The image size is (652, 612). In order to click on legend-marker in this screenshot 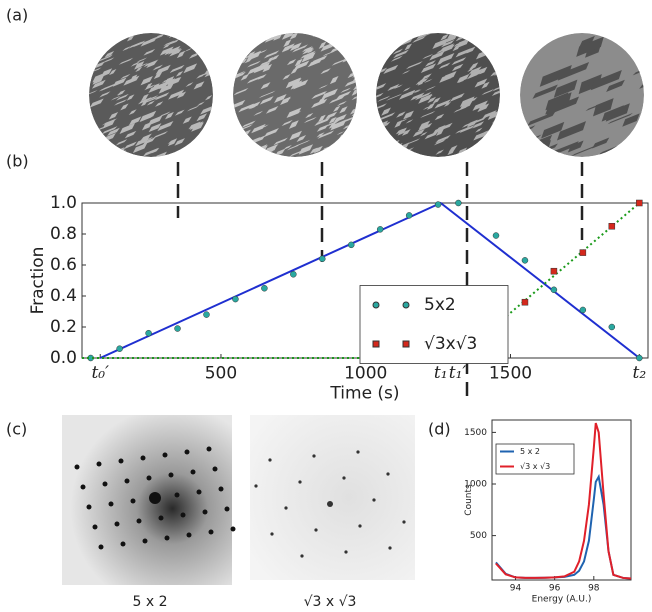, I will do `click(406, 305)`.